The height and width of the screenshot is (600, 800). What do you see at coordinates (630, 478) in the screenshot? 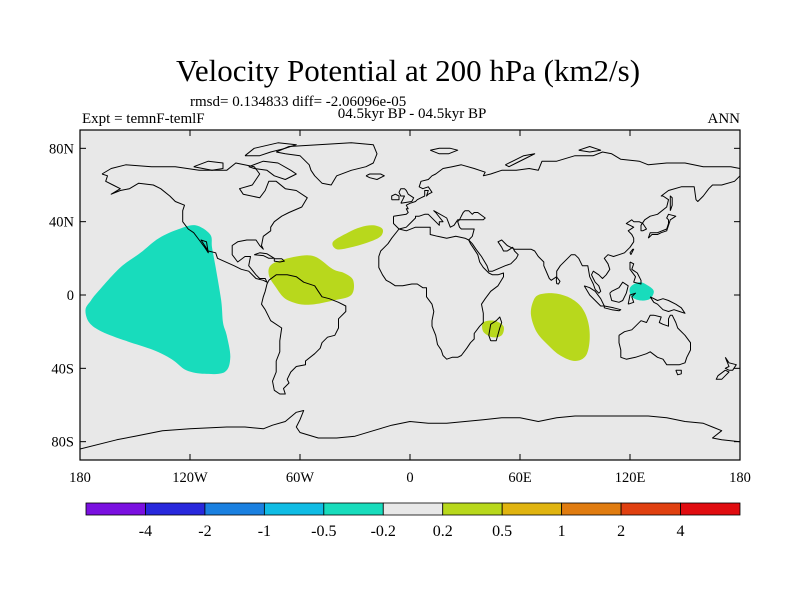
I see `x-tick-label: 120E` at bounding box center [630, 478].